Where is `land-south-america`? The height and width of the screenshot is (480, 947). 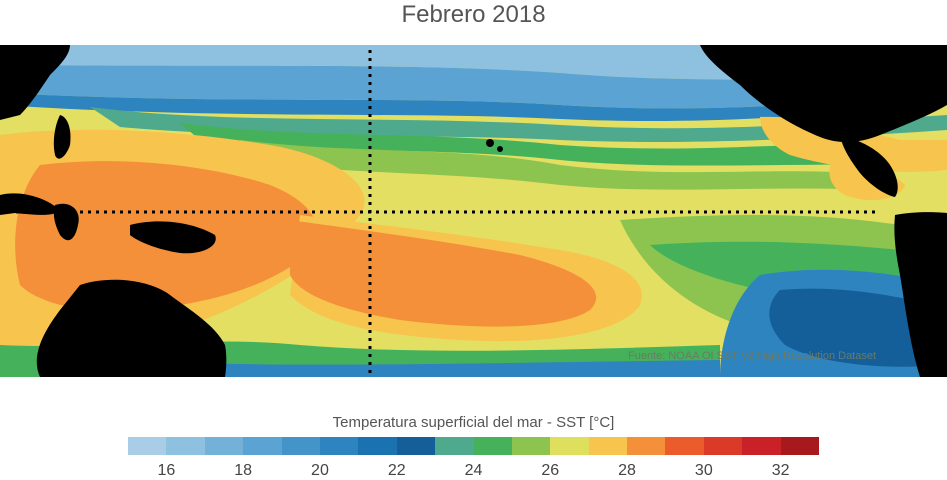
land-south-america is located at coordinates (920, 294).